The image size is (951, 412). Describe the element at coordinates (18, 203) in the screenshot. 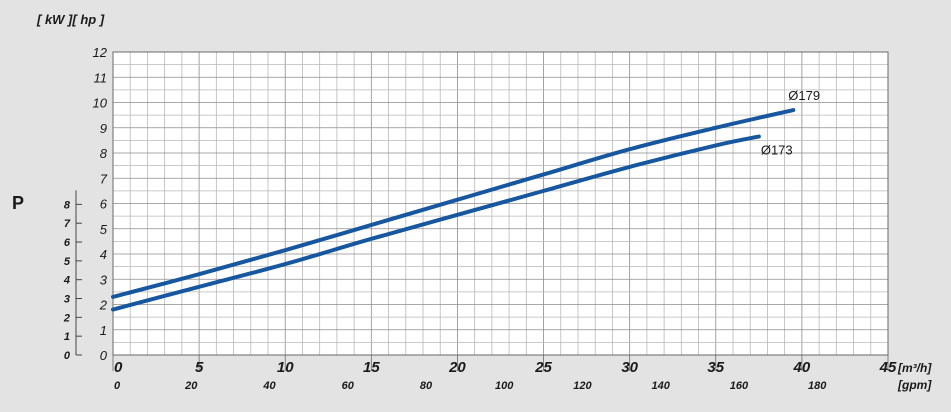

I see `y-axis-label: P` at that location.